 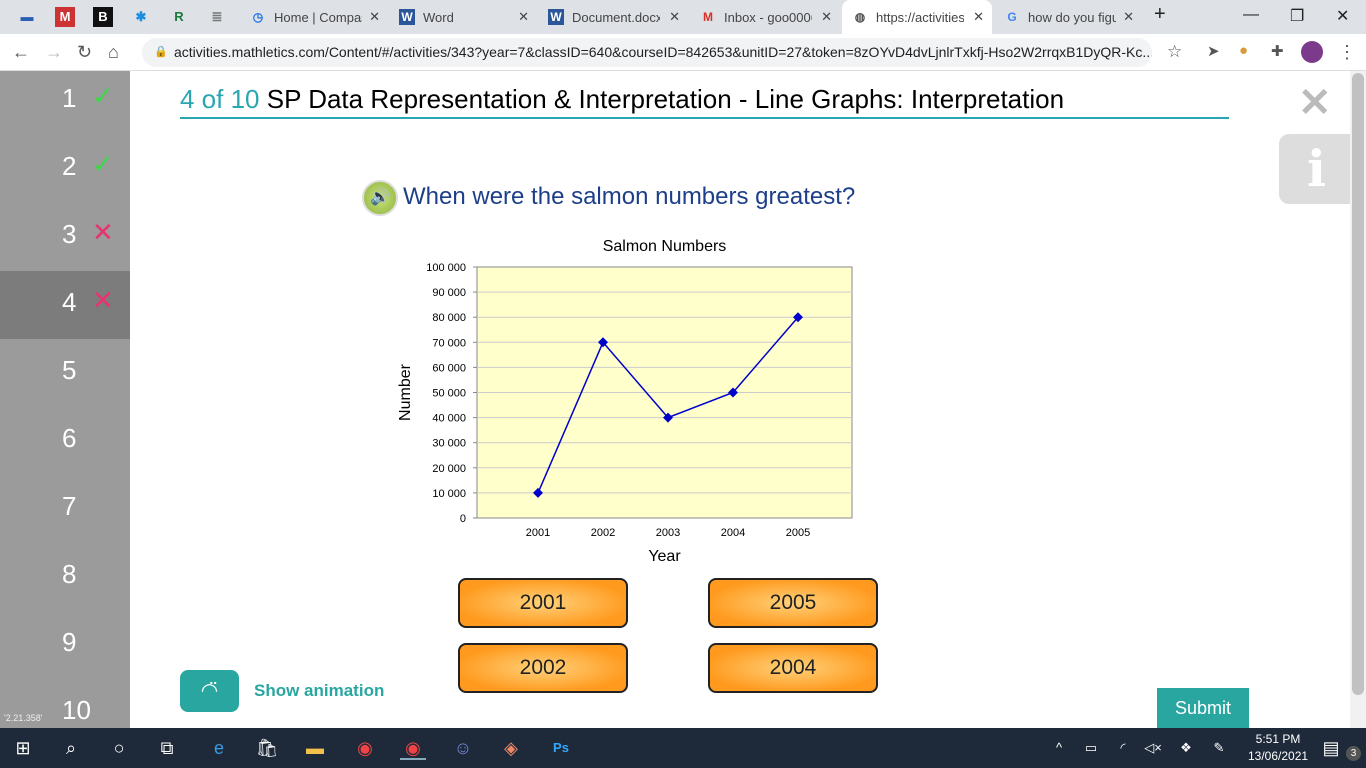 I want to click on sidebar-item-6: 6, so click(x=69, y=438).